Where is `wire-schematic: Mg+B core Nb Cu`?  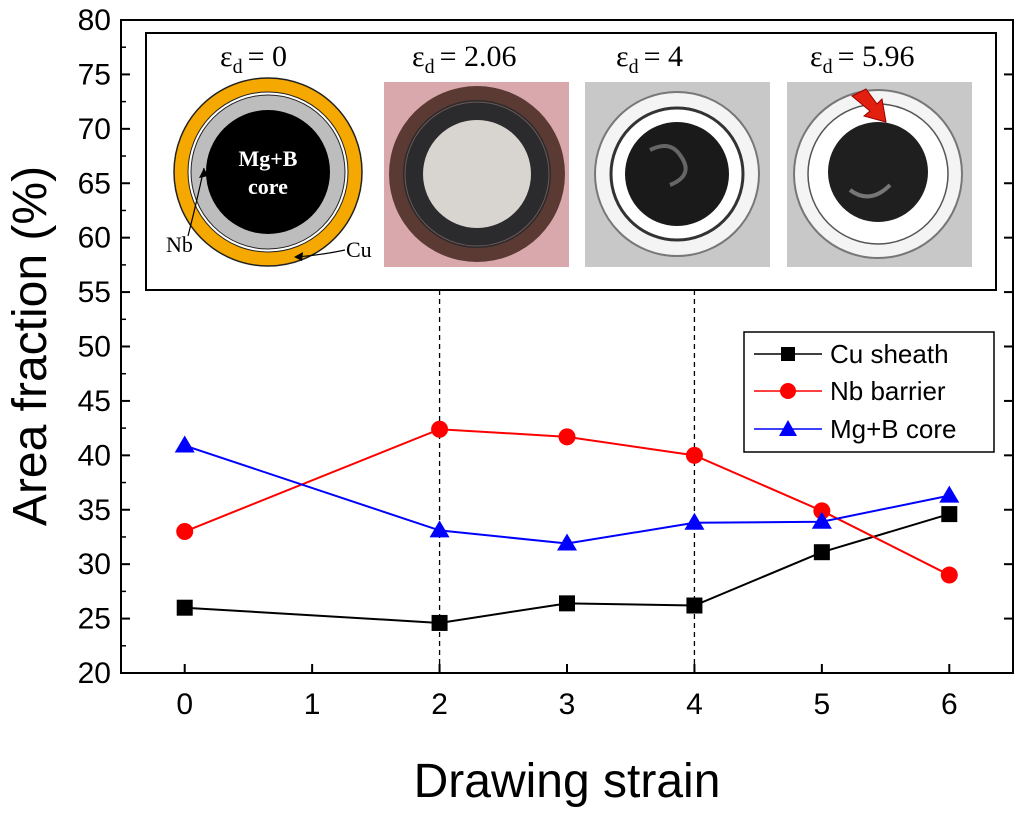 wire-schematic: Mg+B core Nb Cu is located at coordinates (269, 172).